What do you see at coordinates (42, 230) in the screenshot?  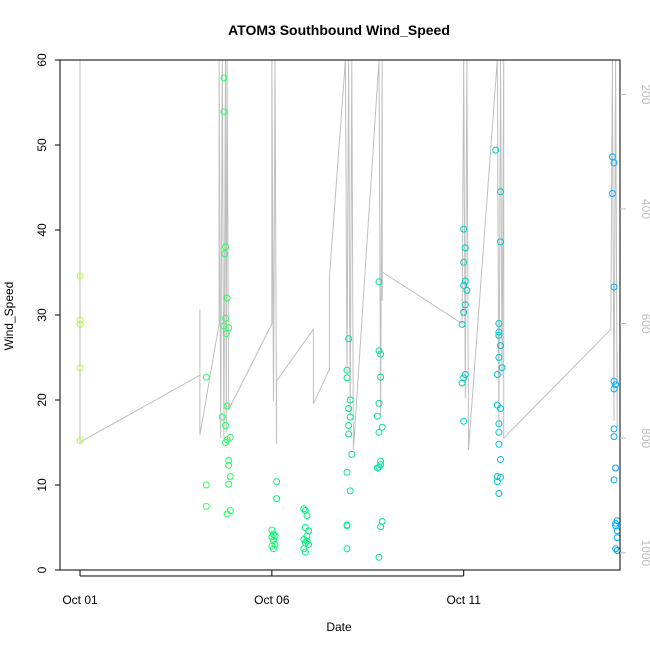 I see `y-tick-label: 40` at bounding box center [42, 230].